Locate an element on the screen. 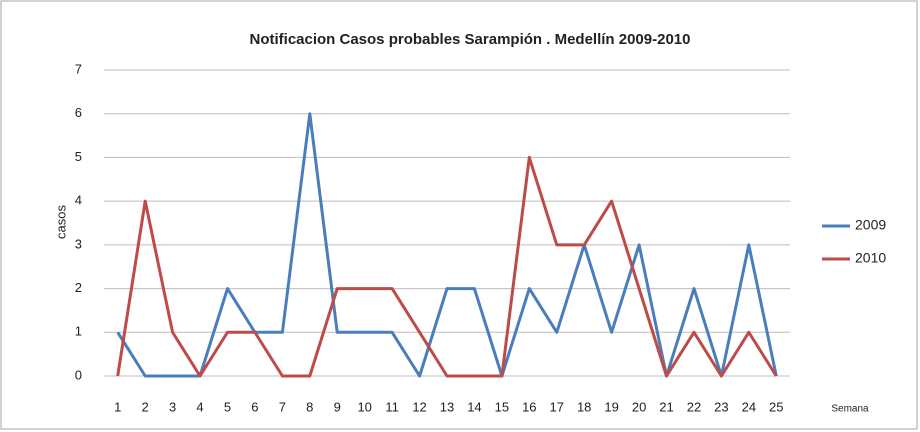 The height and width of the screenshot is (432, 920). x-tick-label: 18 is located at coordinates (584, 406).